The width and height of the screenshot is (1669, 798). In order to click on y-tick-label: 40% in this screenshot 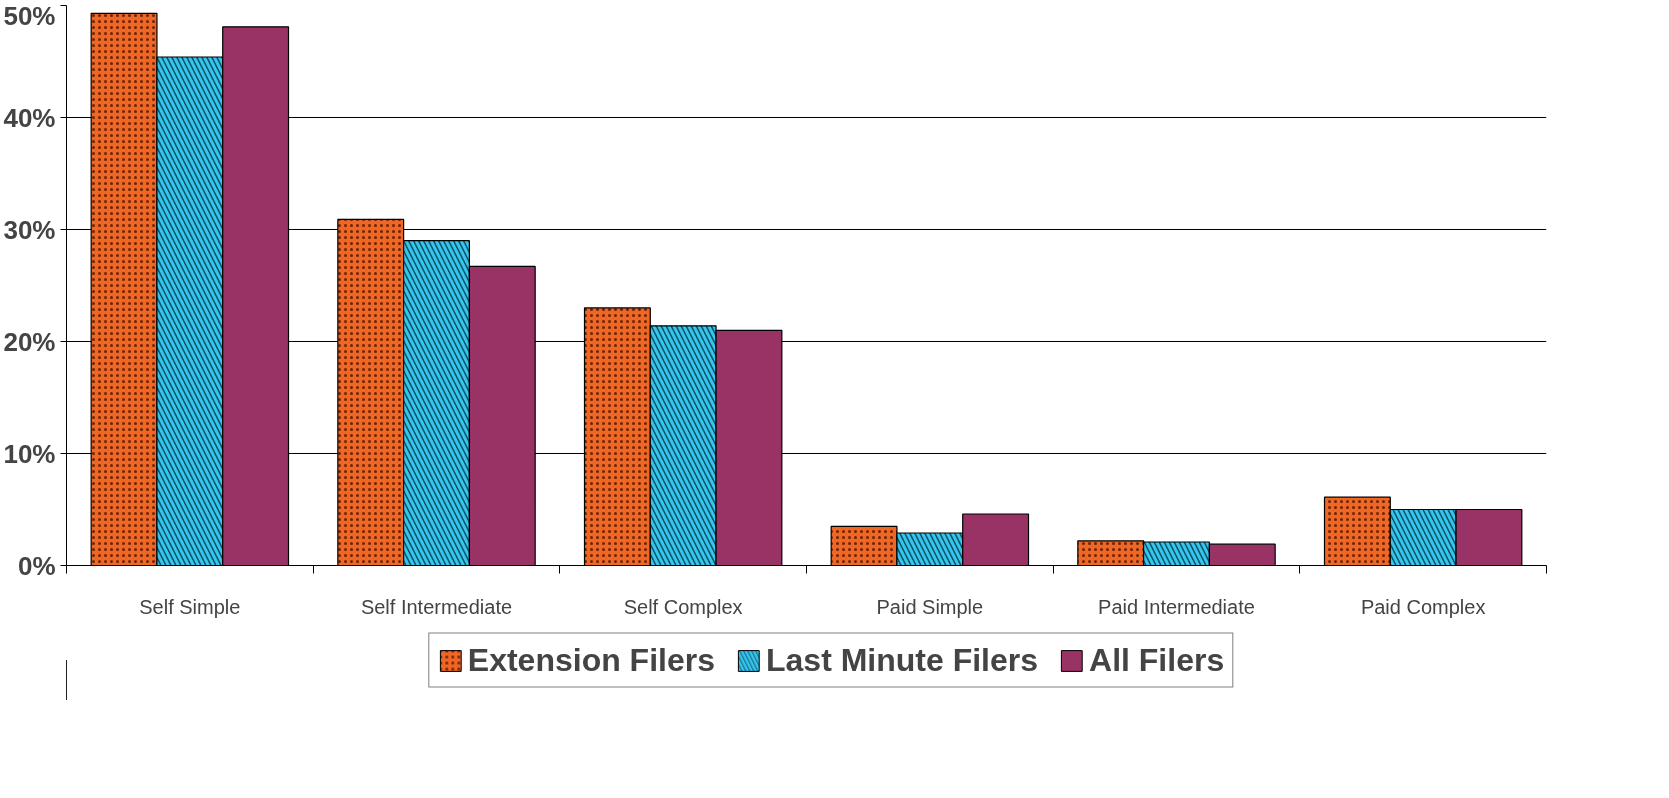, I will do `click(29, 117)`.